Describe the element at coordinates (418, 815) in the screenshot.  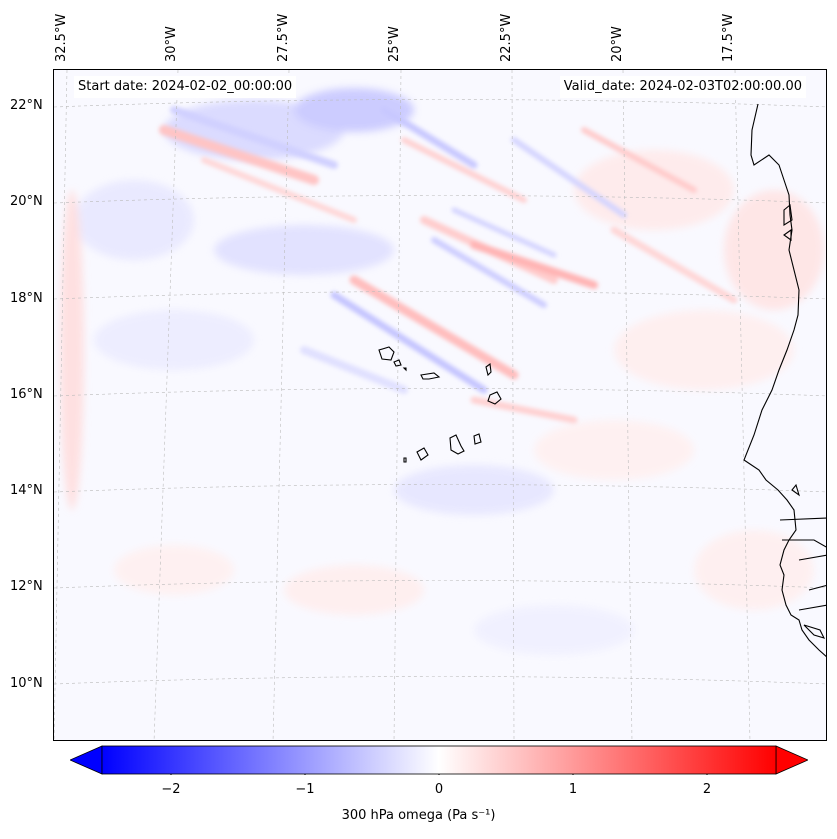
I see `colorbar-title: 300 hPa omega (Pa s⁻¹)` at that location.